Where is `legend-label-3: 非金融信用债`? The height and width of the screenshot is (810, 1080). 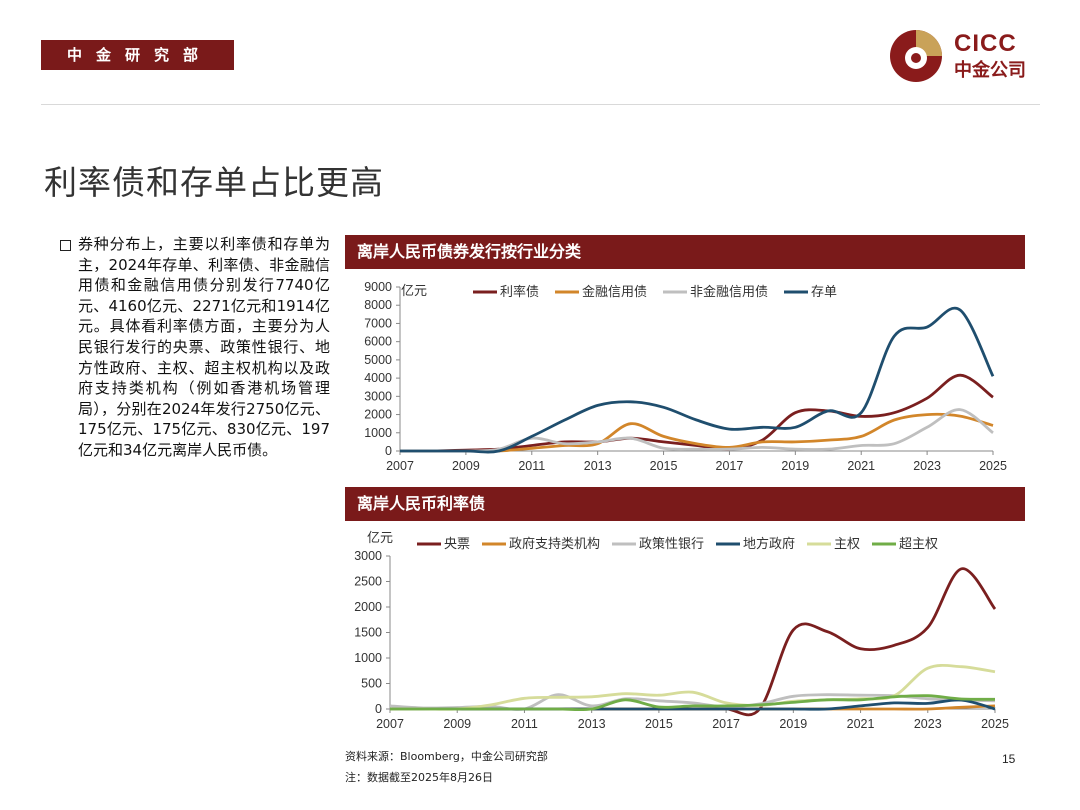
legend-label-3: 非金融信用债 is located at coordinates (729, 292).